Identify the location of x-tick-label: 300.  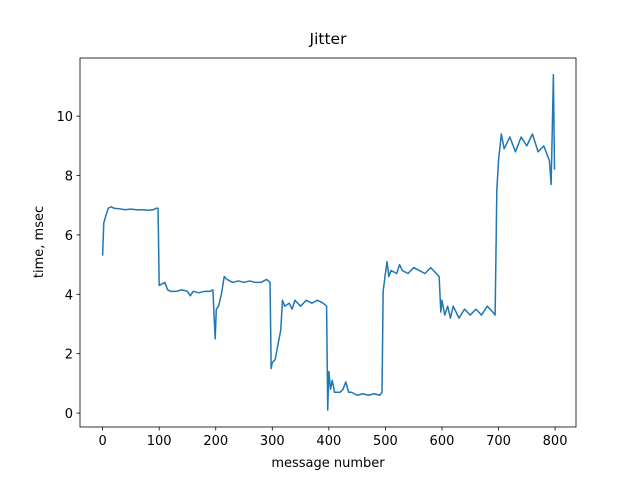
(272, 441).